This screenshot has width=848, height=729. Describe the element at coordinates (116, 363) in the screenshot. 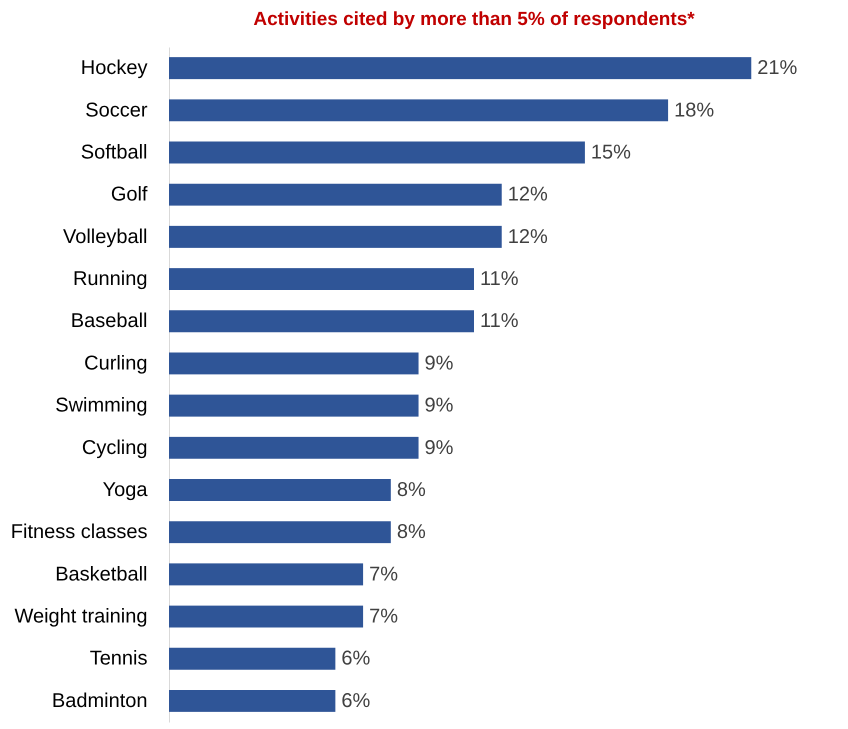

I see `y-tick-label: Curling` at that location.